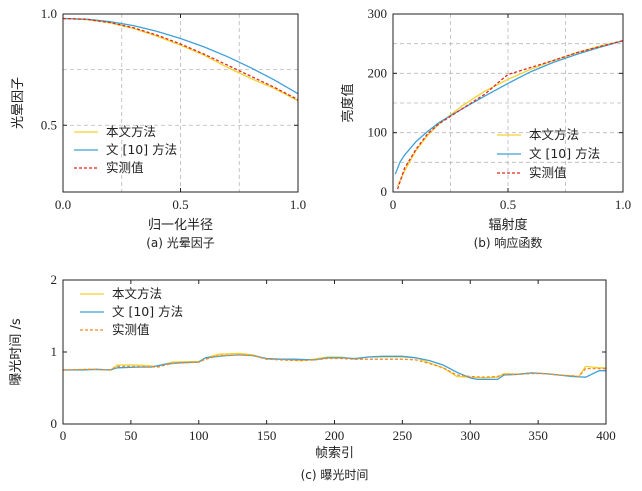 This screenshot has height=491, width=642. I want to click on x-tick-label: 400, so click(606, 435).